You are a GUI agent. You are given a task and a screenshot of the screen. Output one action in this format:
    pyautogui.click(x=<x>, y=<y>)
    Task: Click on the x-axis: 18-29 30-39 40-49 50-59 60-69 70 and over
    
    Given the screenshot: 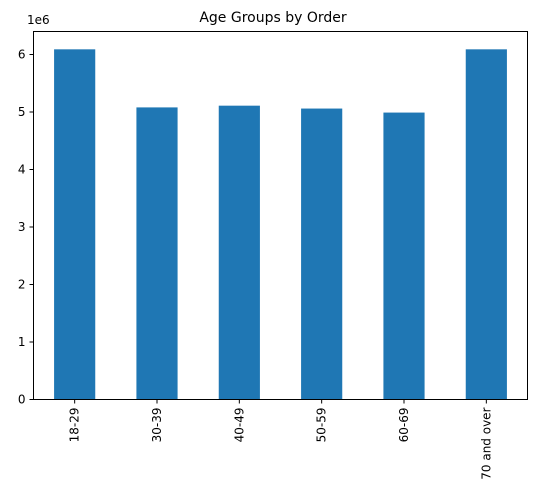 What is the action you would take?
    pyautogui.click(x=280, y=439)
    